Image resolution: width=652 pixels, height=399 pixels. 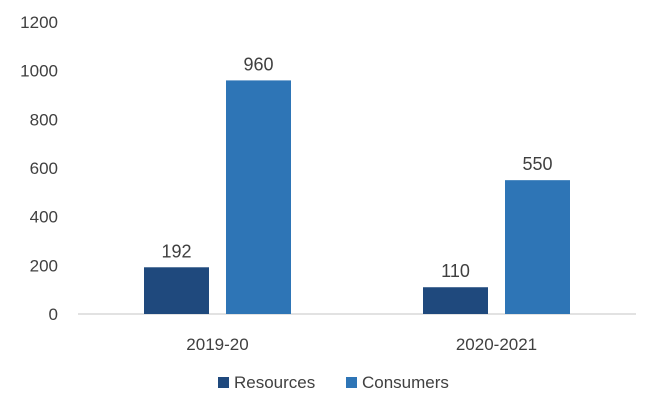 I want to click on legend: Resources Consumers, so click(x=333, y=382).